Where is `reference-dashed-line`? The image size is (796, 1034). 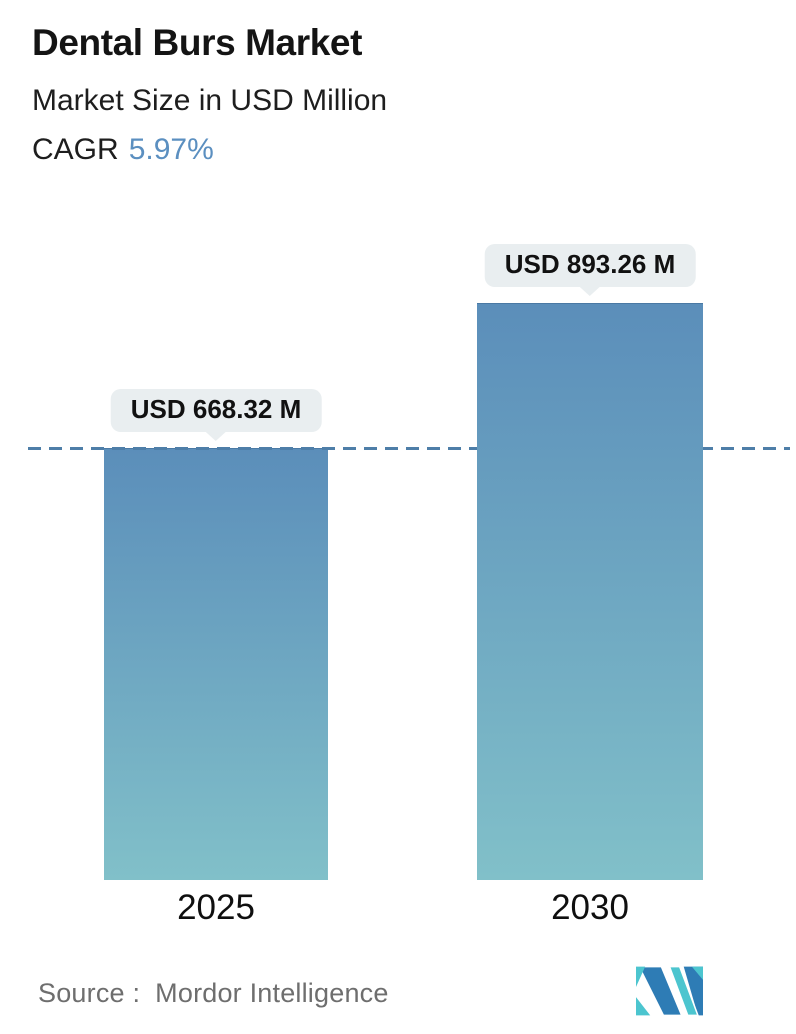 reference-dashed-line is located at coordinates (409, 448).